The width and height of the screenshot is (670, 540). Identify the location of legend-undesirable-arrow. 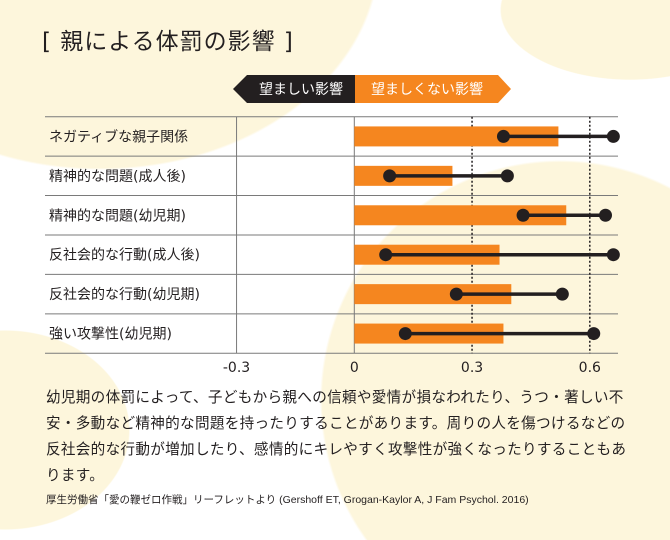
(433, 89).